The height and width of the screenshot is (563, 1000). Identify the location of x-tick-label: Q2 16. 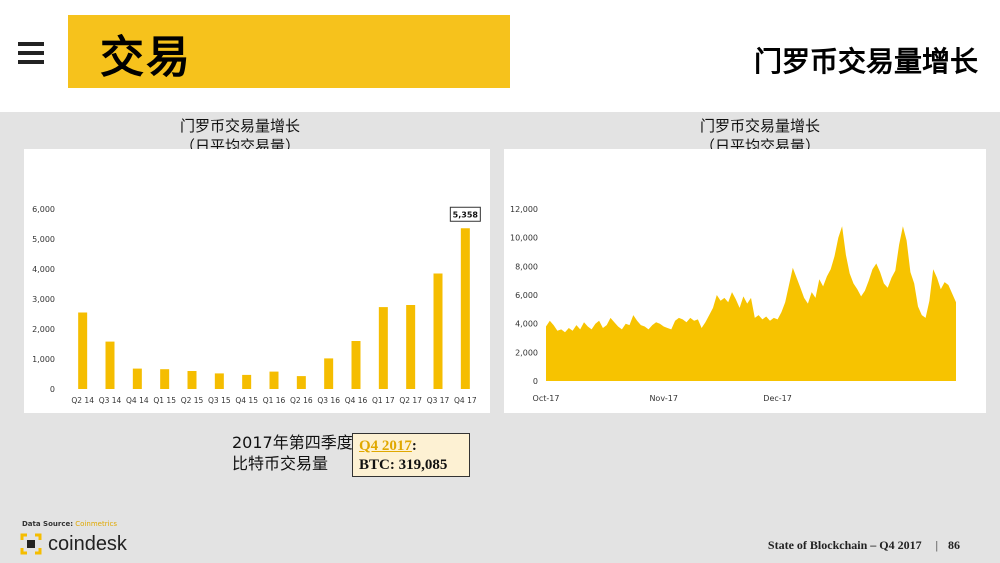
(301, 400).